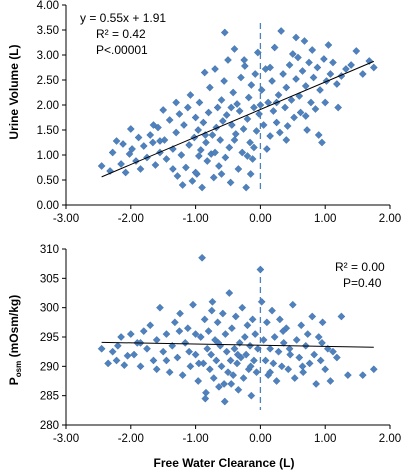  What do you see at coordinates (48, 6) in the screenshot?
I see `y-tick-label: 4.00` at bounding box center [48, 6].